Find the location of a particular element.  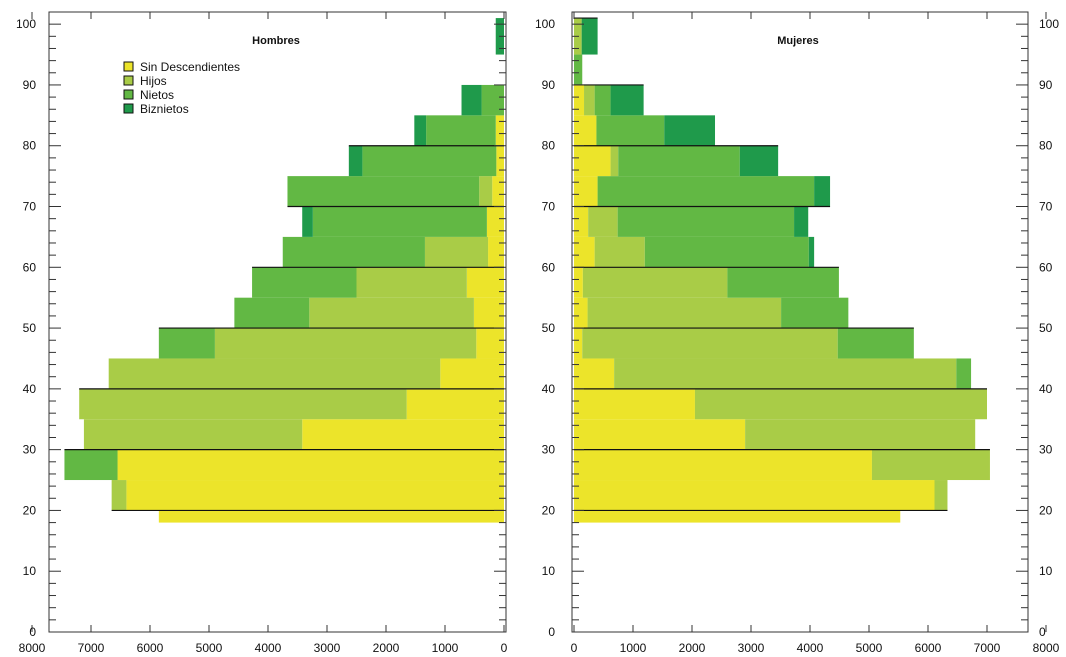

y-tick-label-right: 0 is located at coordinates (1042, 632).